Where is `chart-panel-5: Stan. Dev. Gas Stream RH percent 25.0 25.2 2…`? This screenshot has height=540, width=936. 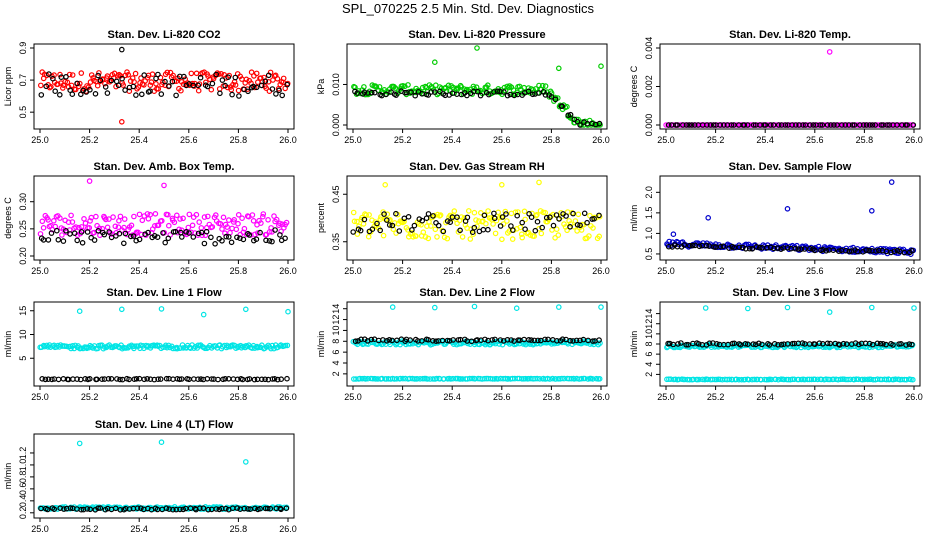 chart-panel-5: Stan. Dev. Gas Stream RH percent 25.0 25.2 2… is located at coordinates (463, 218).